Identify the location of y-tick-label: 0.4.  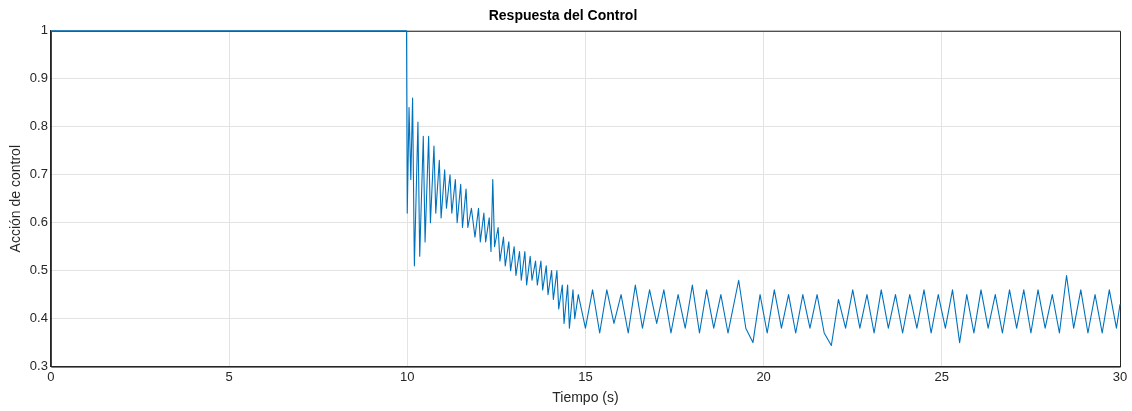
(38, 318).